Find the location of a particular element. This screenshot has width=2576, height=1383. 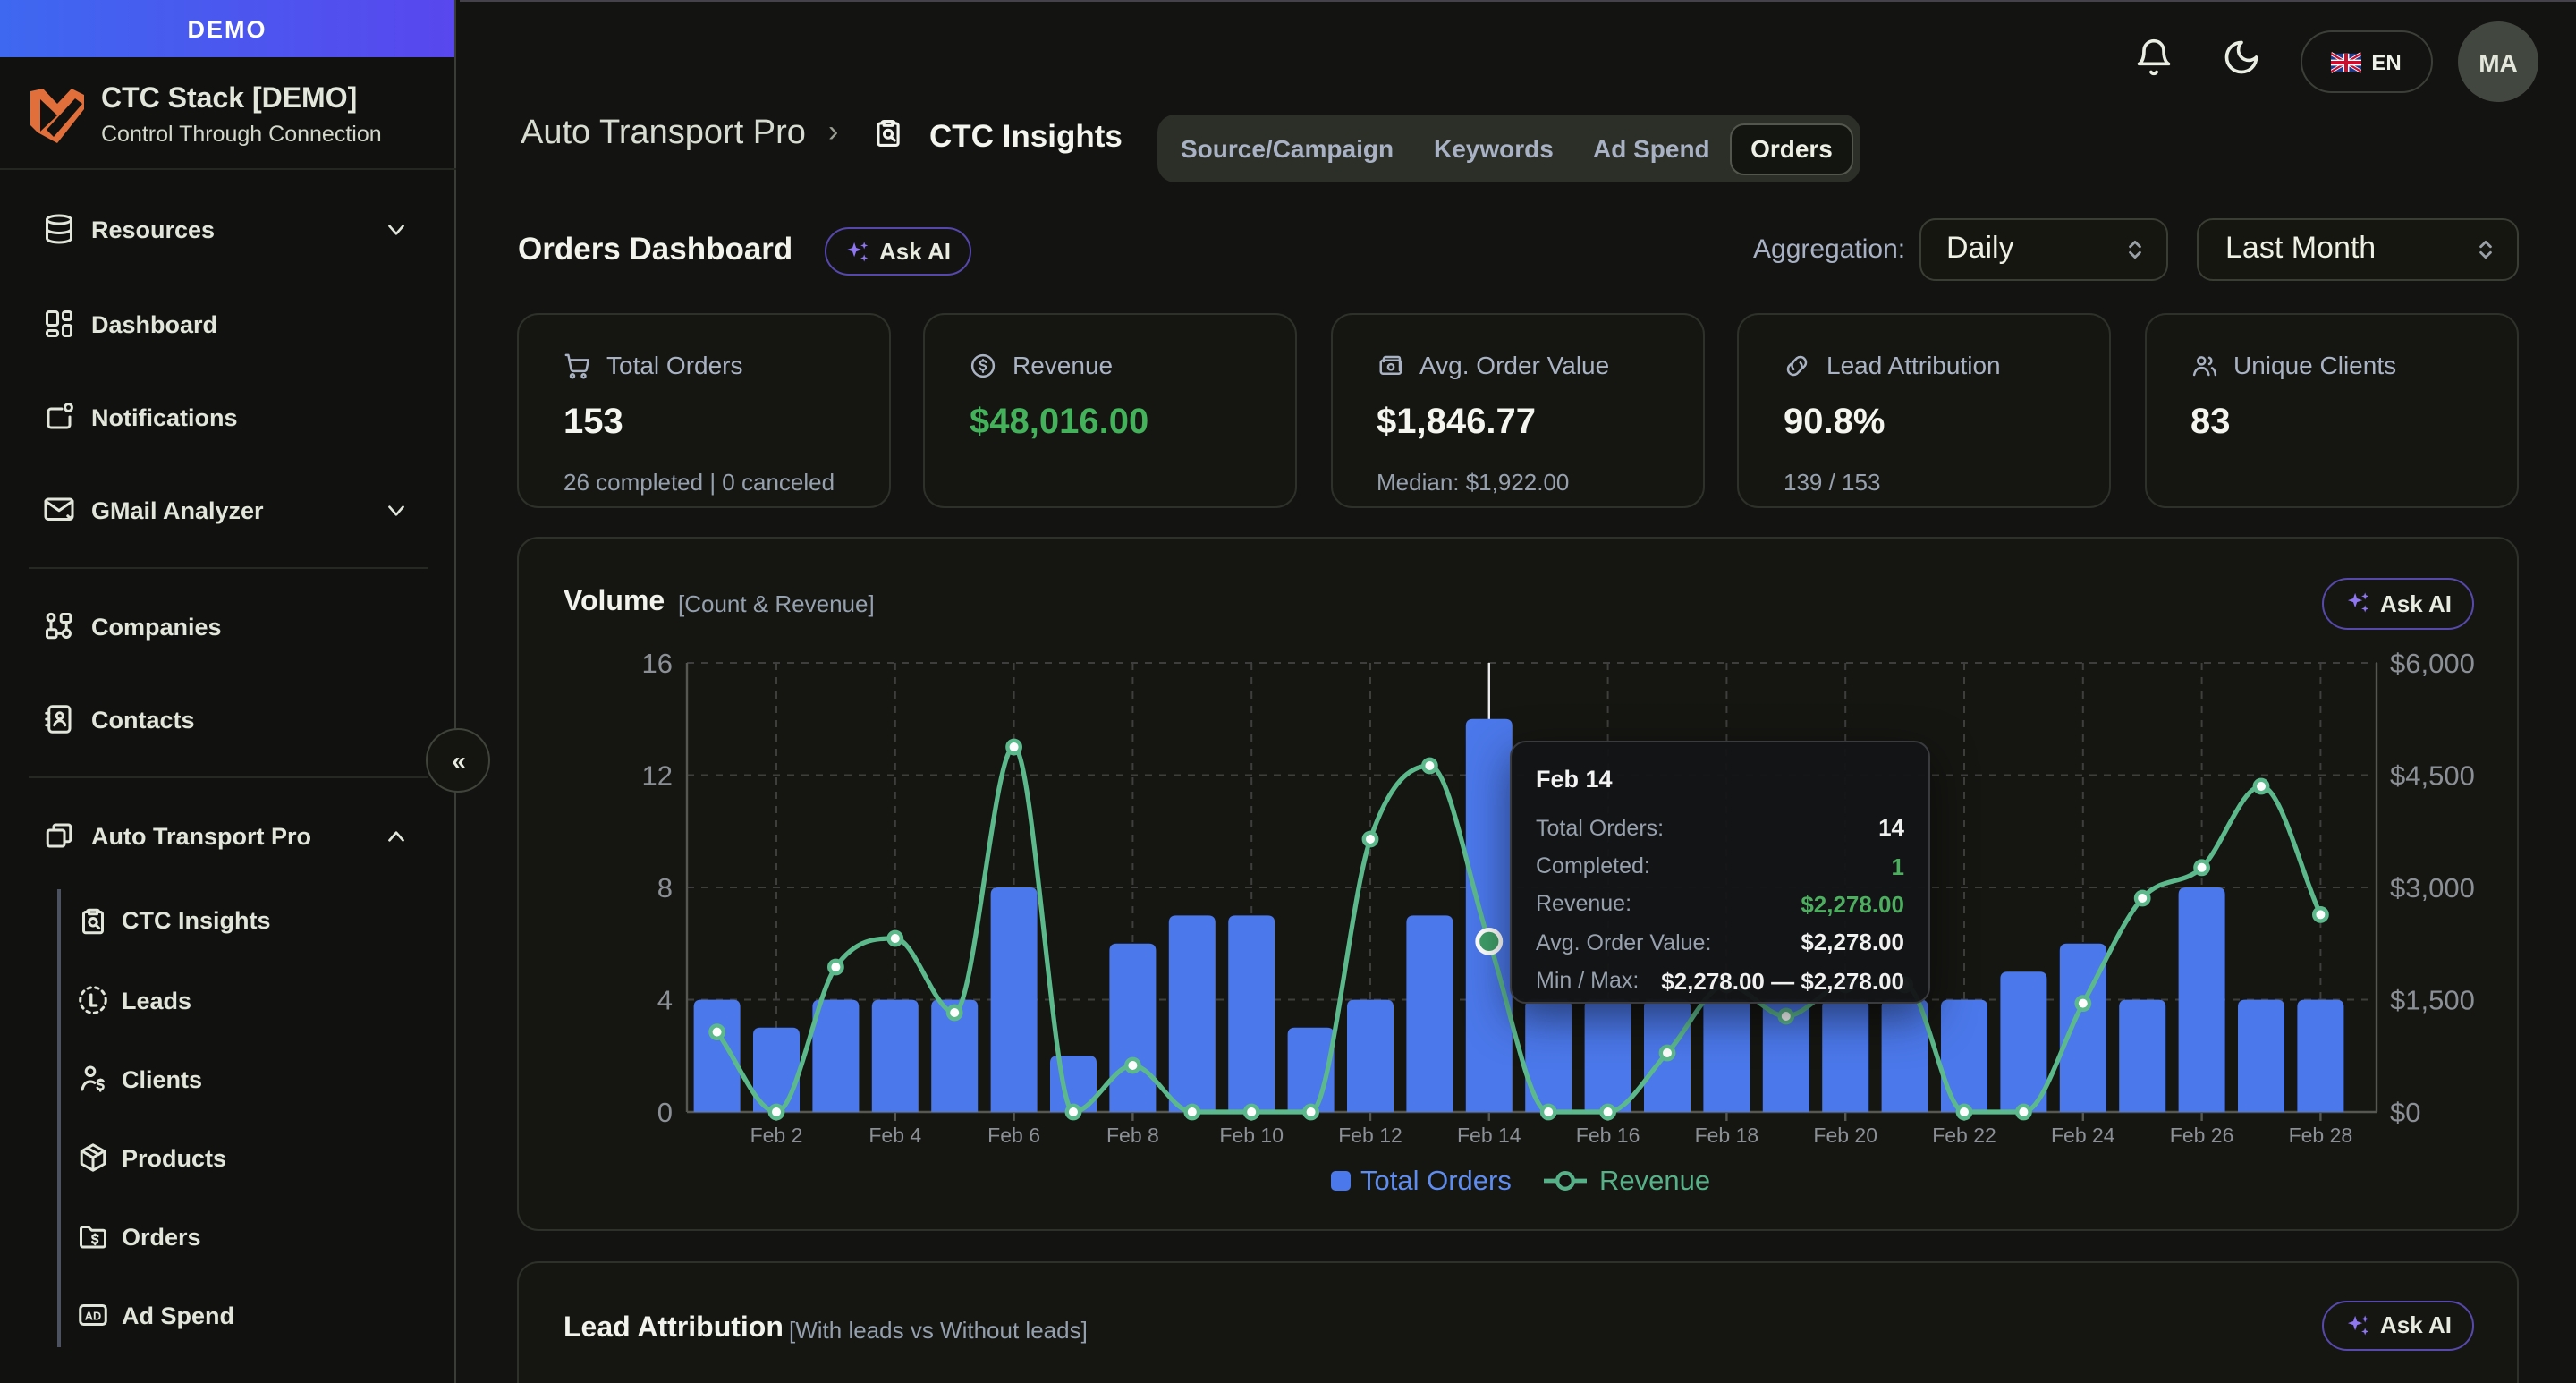

svg-text: 12 is located at coordinates (657, 774).